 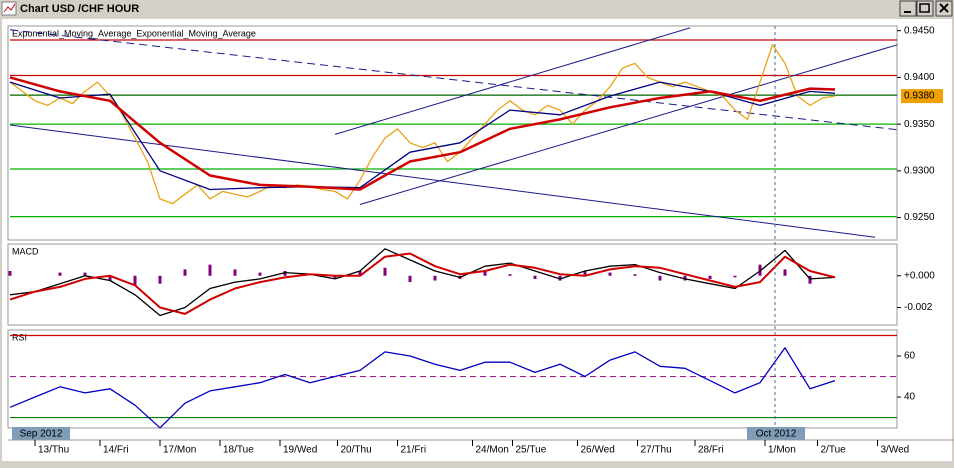 What do you see at coordinates (919, 217) in the screenshot?
I see `y-tick-label: 0.9250` at bounding box center [919, 217].